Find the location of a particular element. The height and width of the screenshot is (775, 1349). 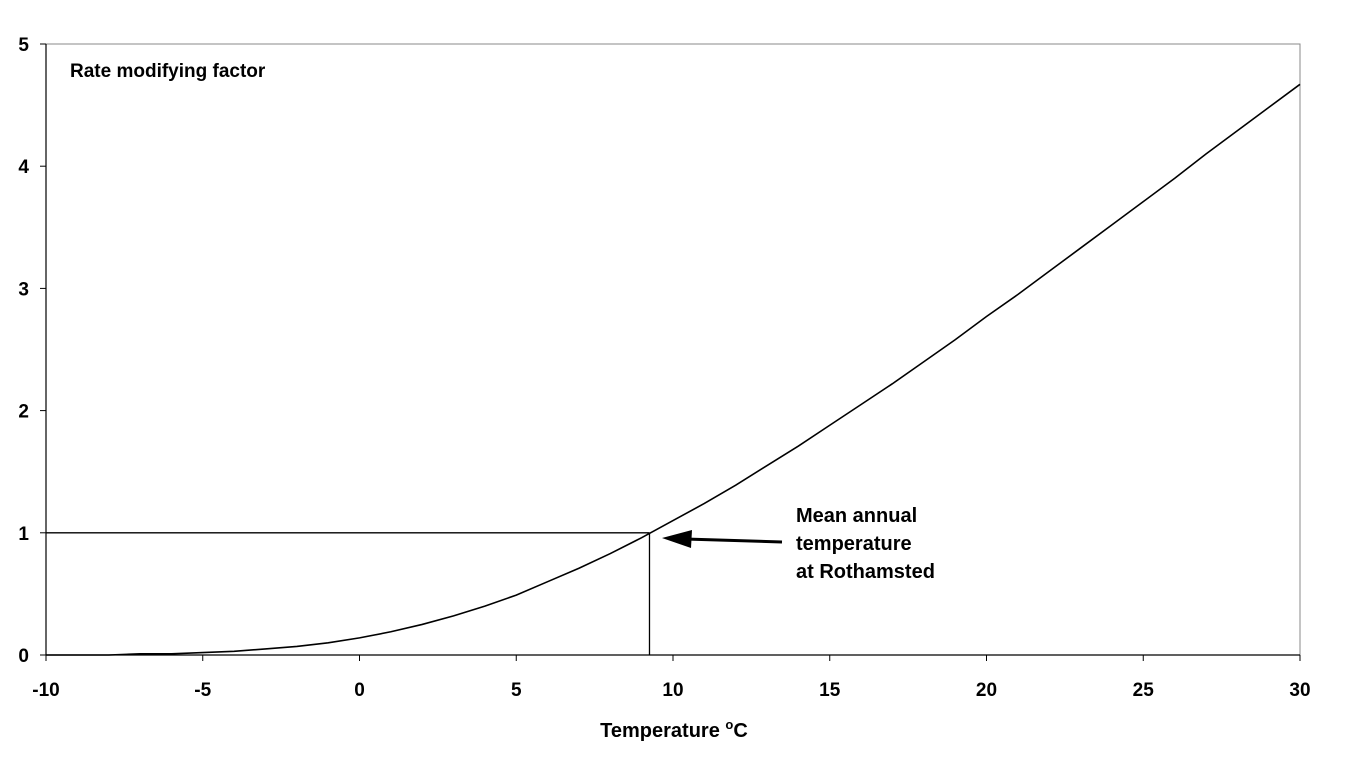

y-tick-label: 1 is located at coordinates (23, 534).